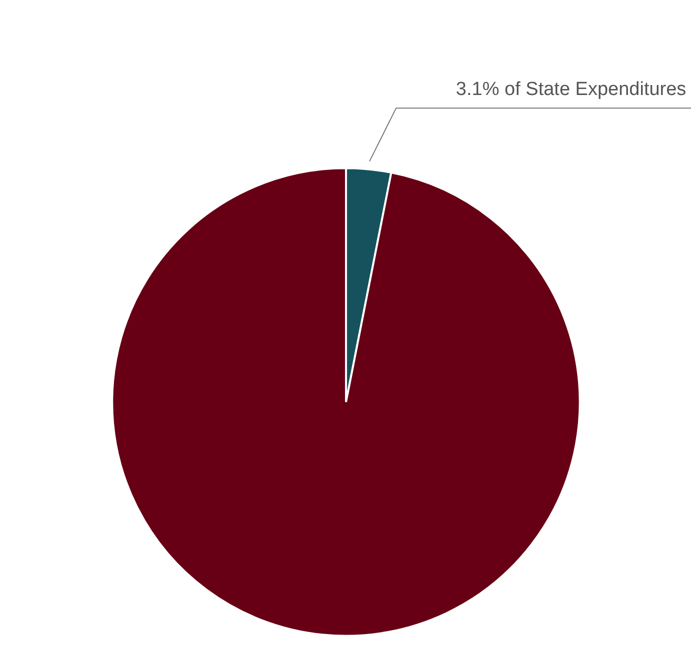  What do you see at coordinates (571, 89) in the screenshot?
I see `data-label: 3.1% of State Expenditures` at bounding box center [571, 89].